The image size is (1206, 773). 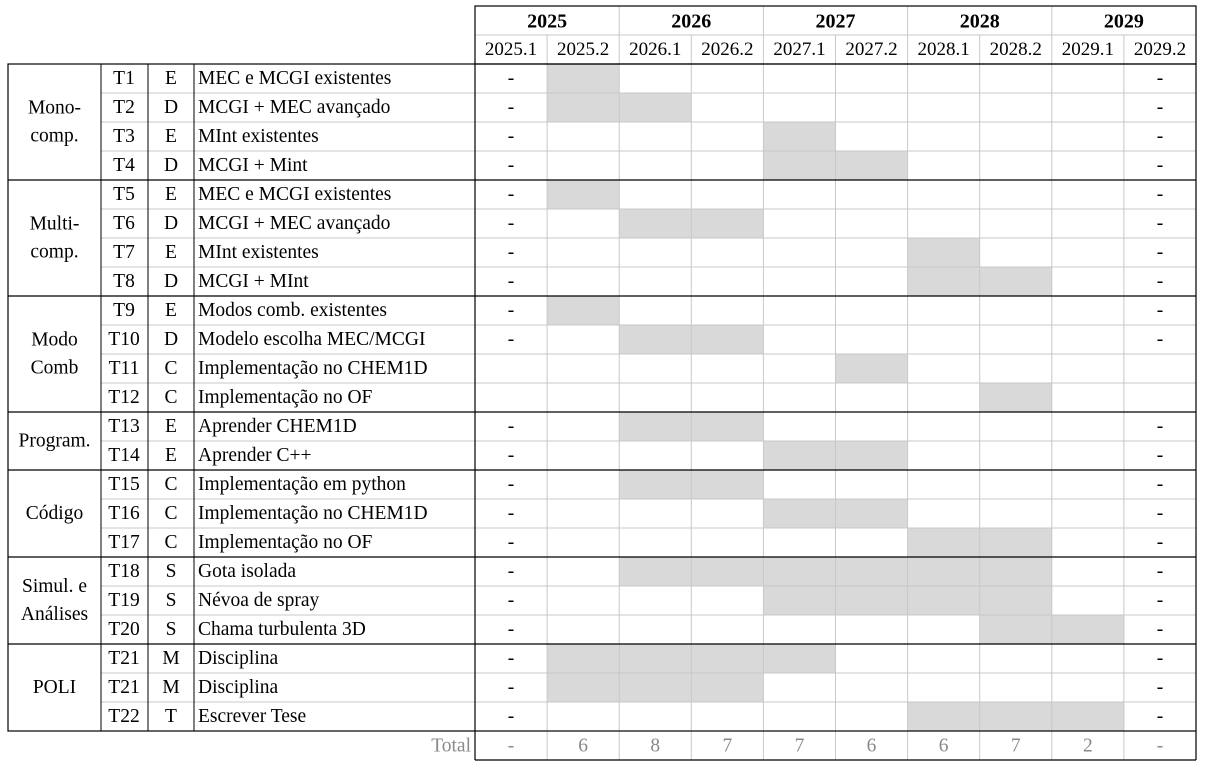 What do you see at coordinates (124, 310) in the screenshot?
I see `task-id: T9` at bounding box center [124, 310].